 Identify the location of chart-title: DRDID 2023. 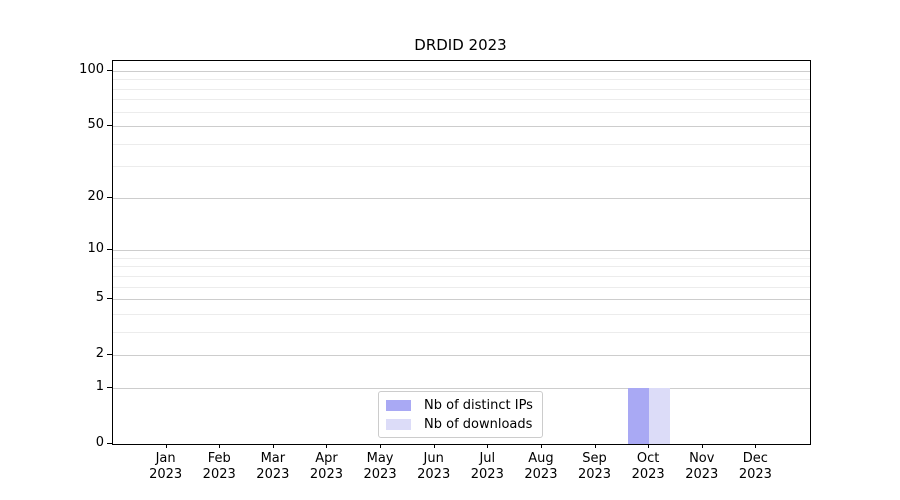
(460, 45).